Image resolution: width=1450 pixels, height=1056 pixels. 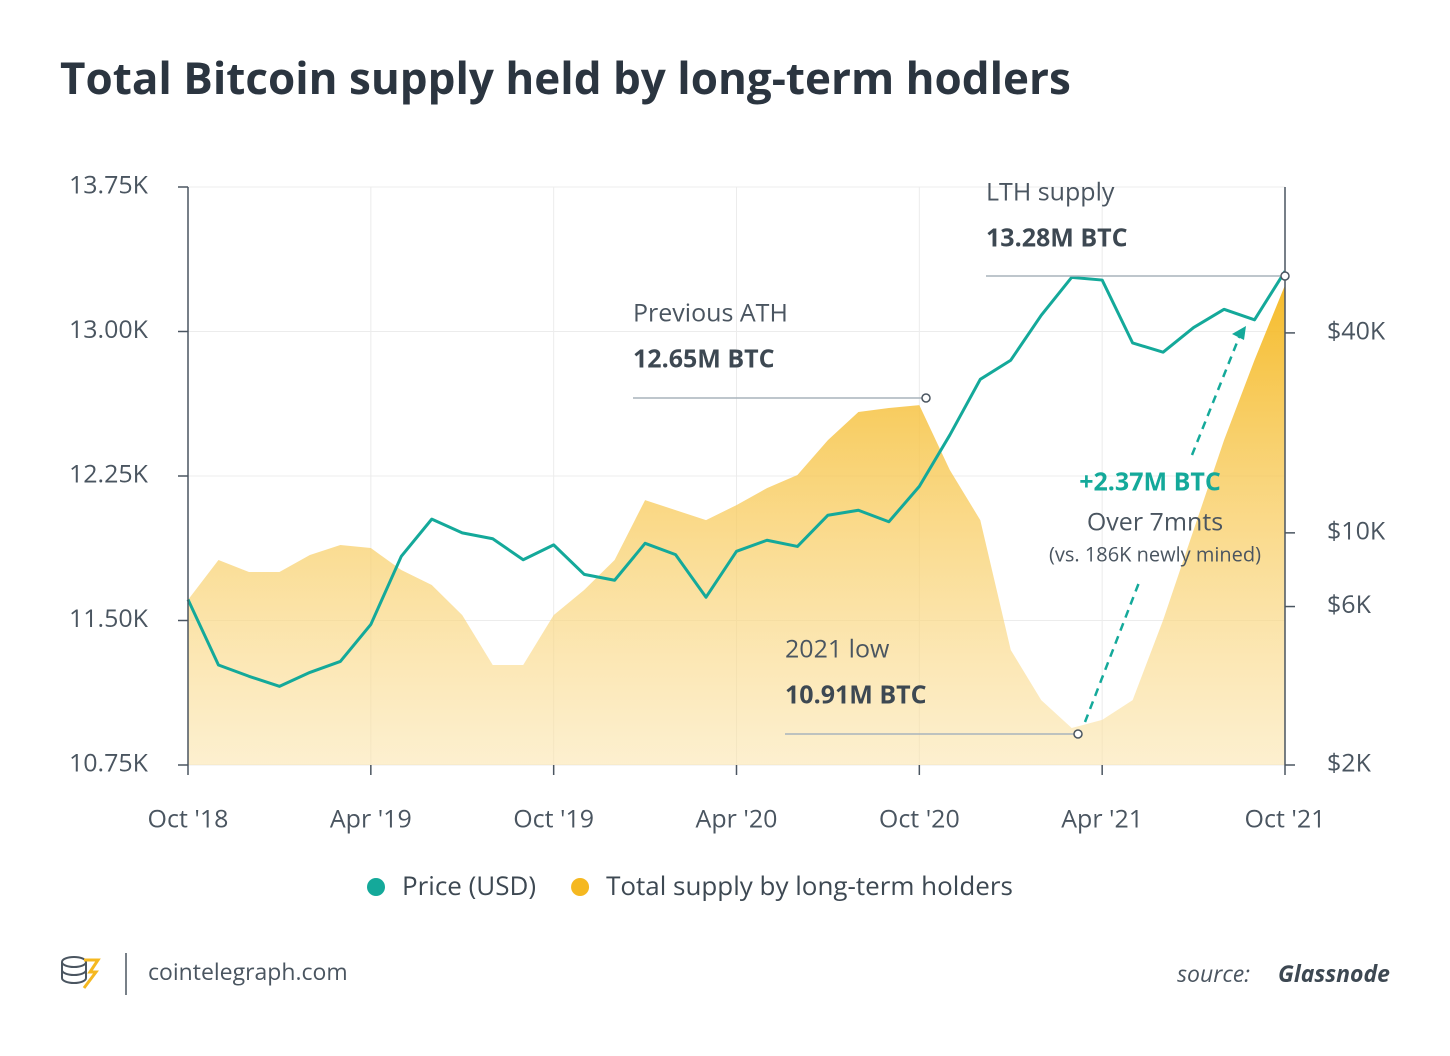 What do you see at coordinates (469, 885) in the screenshot?
I see `legend-label: Price (USD)` at bounding box center [469, 885].